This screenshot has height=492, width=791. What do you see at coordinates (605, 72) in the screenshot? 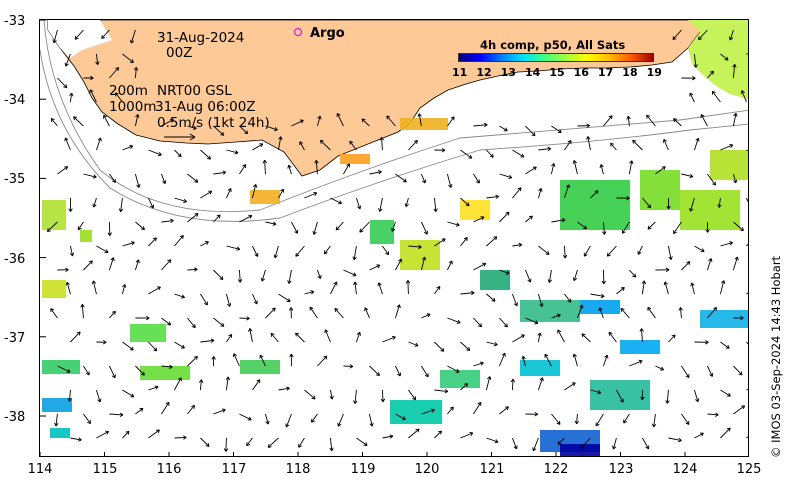
I see `colorbar-tick: 17` at bounding box center [605, 72].